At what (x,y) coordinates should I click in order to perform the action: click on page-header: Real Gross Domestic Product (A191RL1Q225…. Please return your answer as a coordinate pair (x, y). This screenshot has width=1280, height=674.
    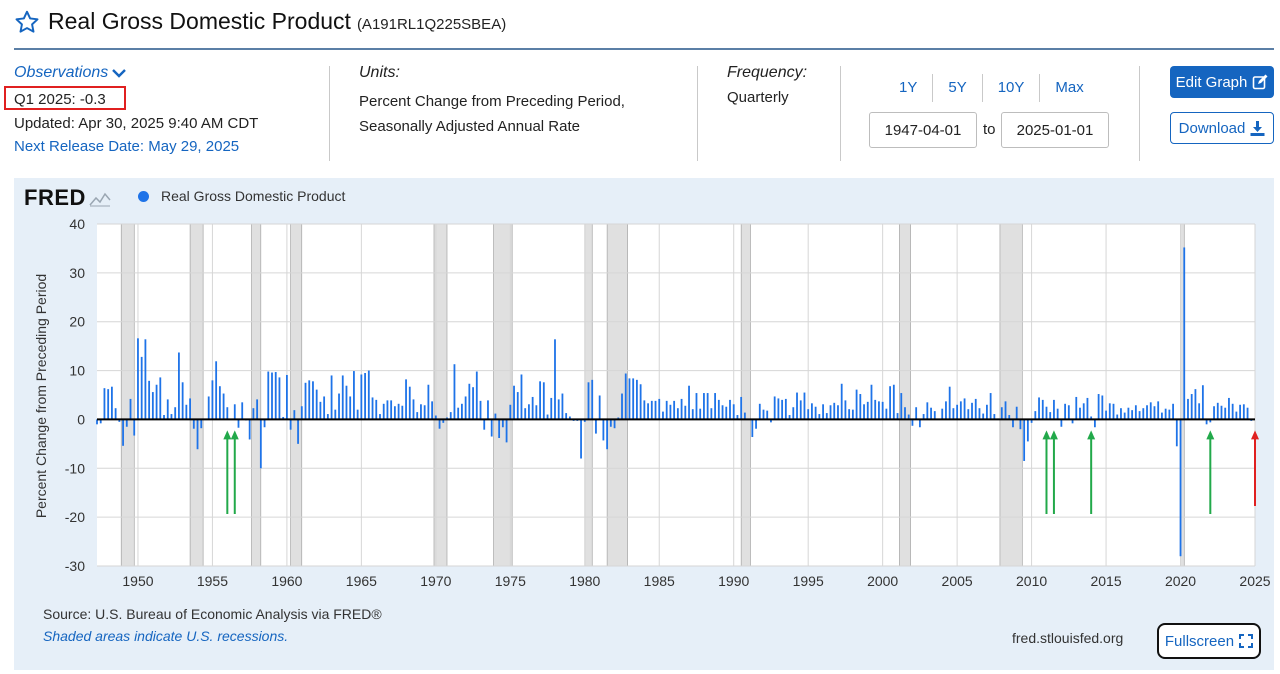
    Looking at the image, I should click on (260, 21).